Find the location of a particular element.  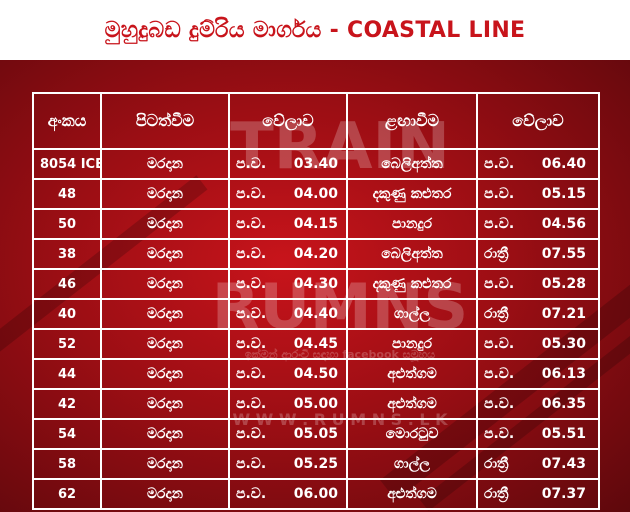

departure-time: 04.20 is located at coordinates (315, 254).